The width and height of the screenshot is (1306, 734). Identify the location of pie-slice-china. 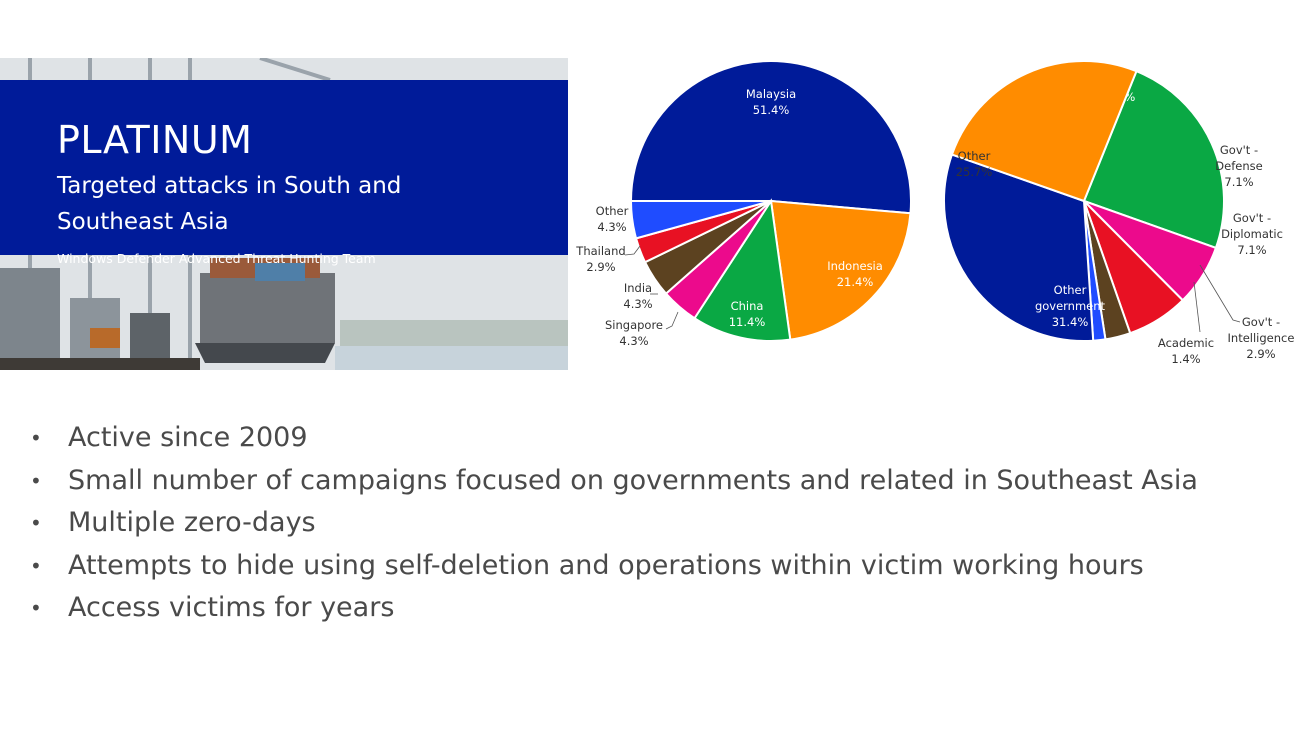
(742, 270).